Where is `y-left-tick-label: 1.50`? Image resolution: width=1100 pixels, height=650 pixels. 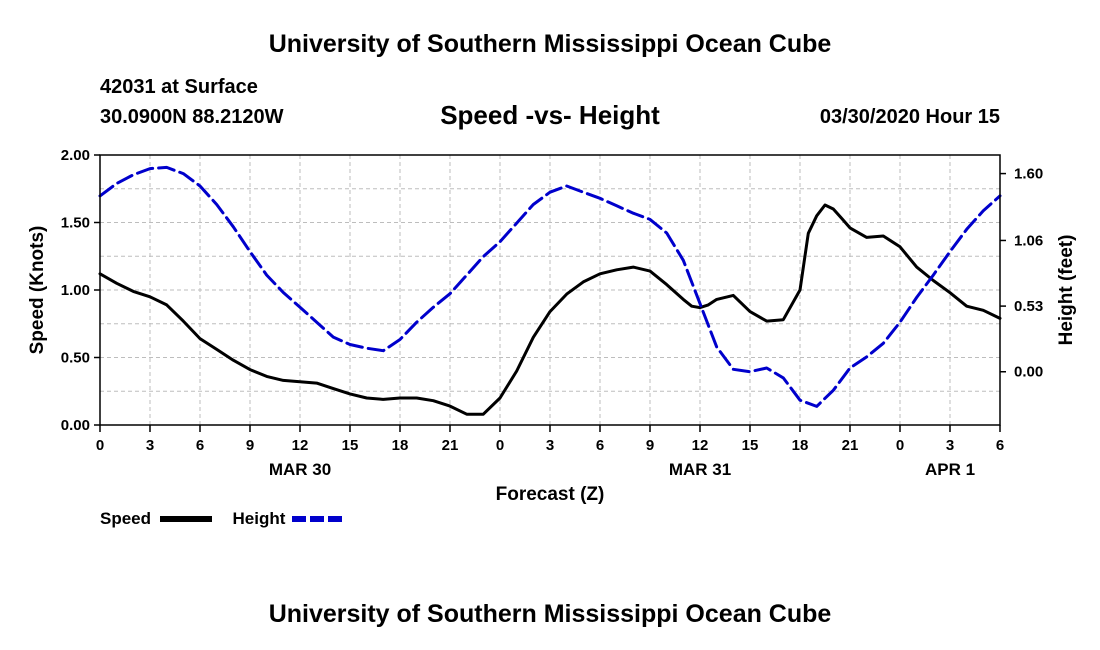
y-left-tick-label: 1.50 is located at coordinates (75, 223).